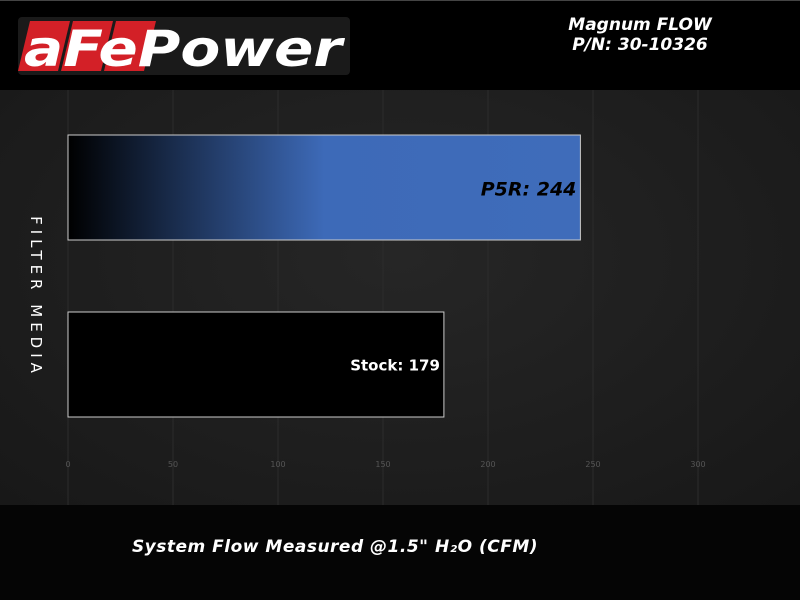 This screenshot has height=600, width=800. I want to click on y-axis-label: FILTER MEDIA, so click(36, 297).